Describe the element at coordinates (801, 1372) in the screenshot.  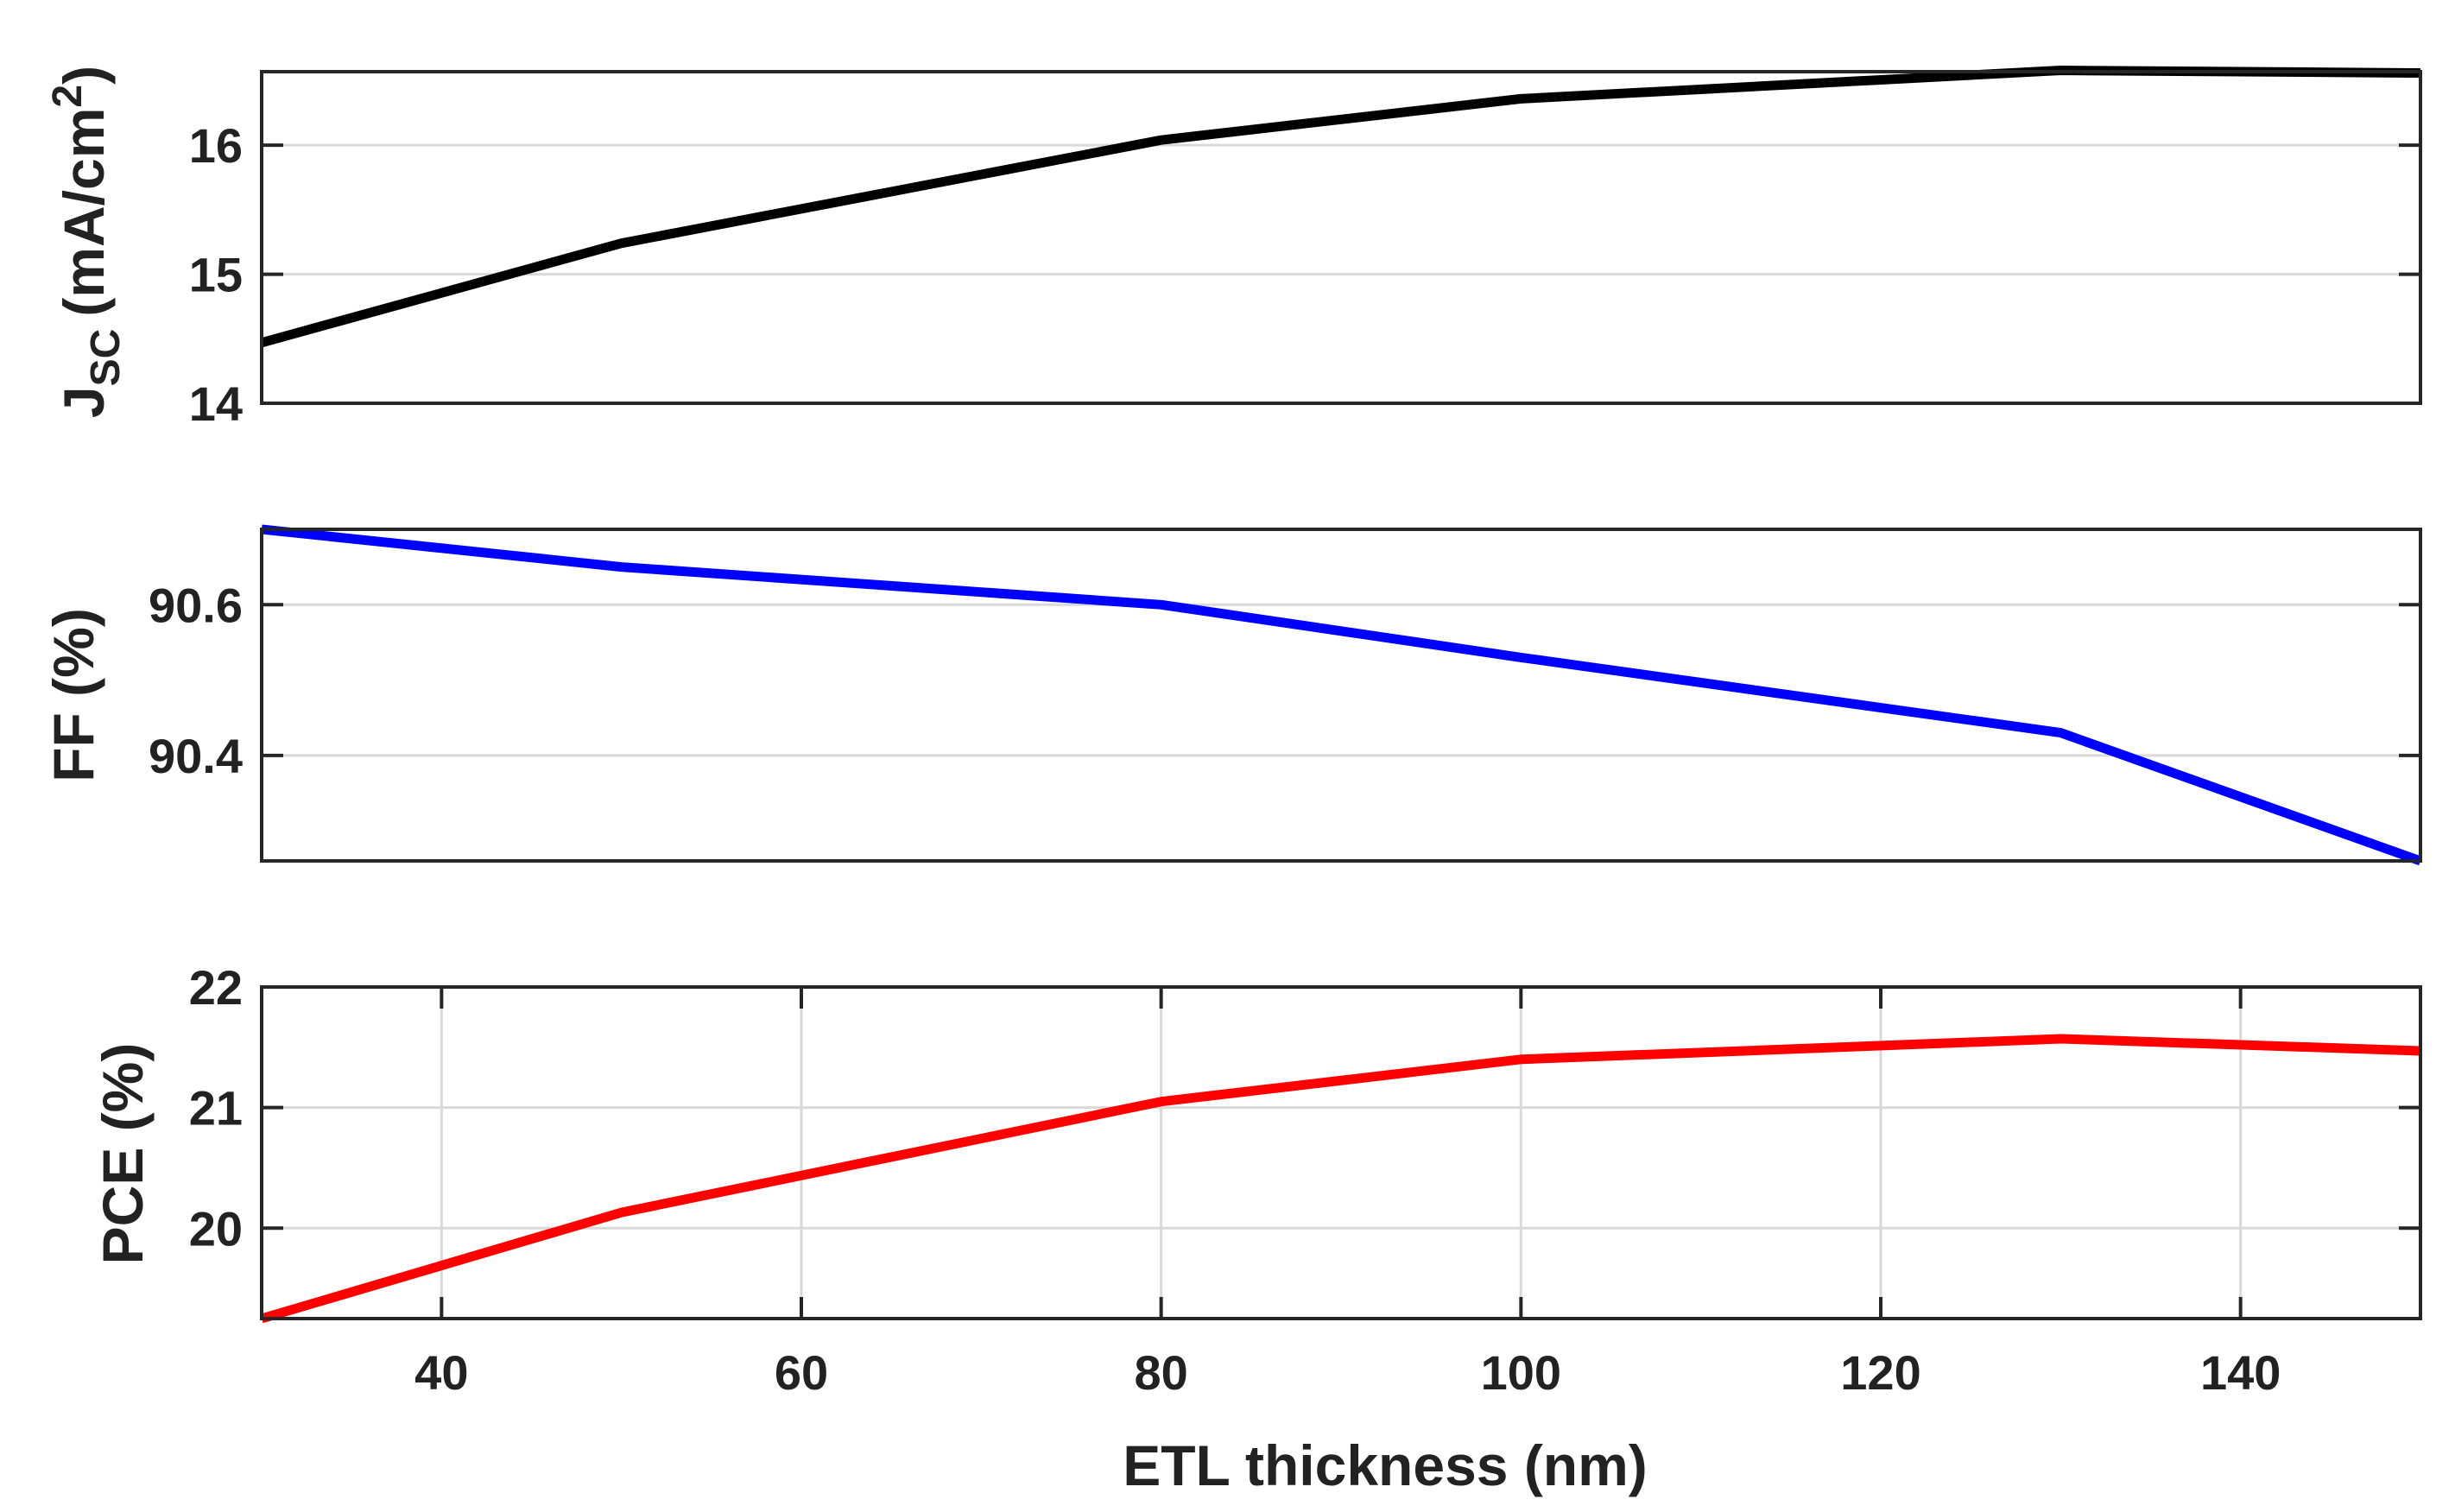
I see `pce-x-tick-label: 60` at that location.